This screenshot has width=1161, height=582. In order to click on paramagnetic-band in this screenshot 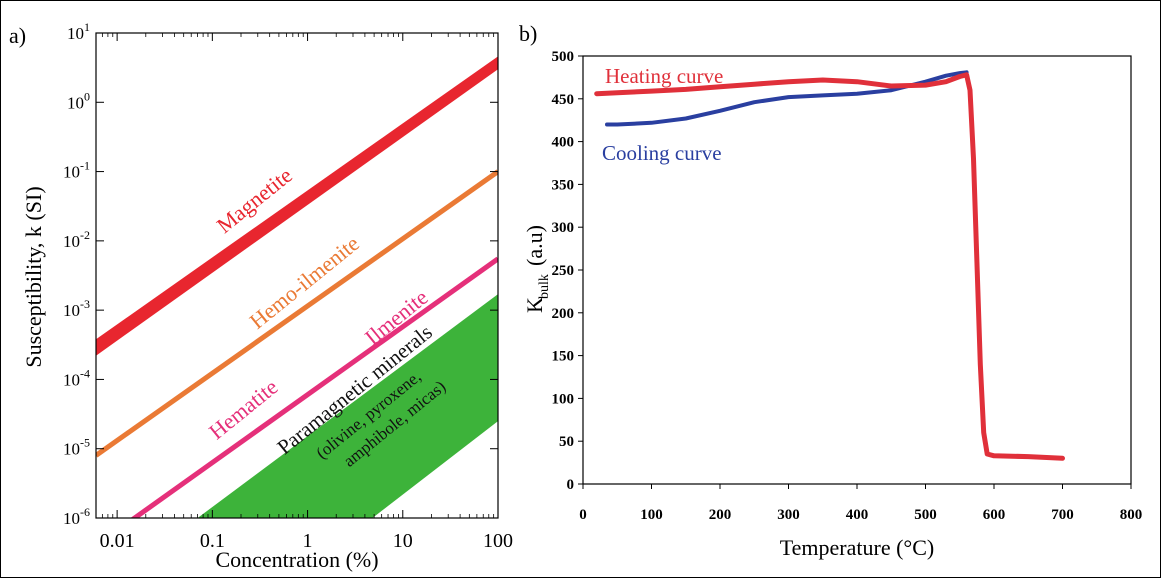, I will do `click(347, 406)`.